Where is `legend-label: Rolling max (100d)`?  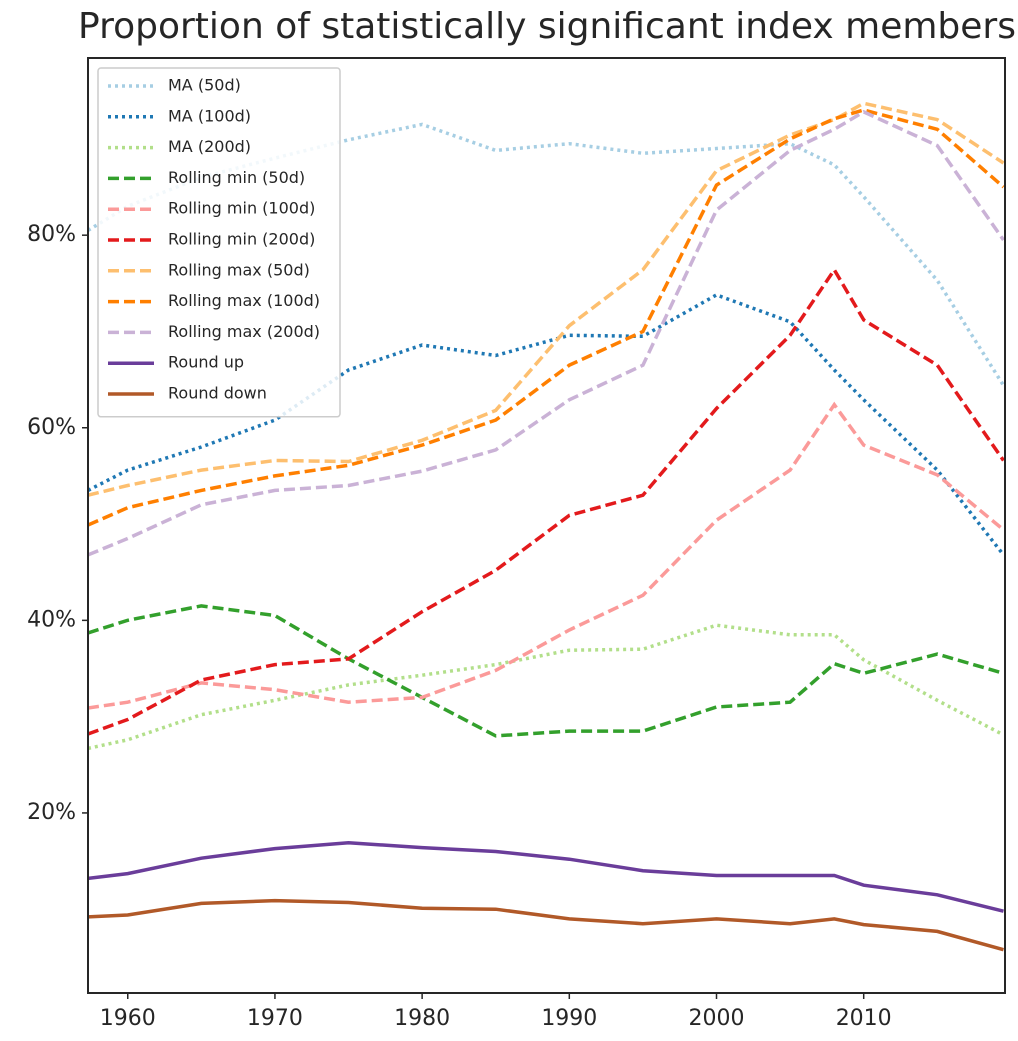
legend-label: Rolling max (100d) is located at coordinates (244, 300).